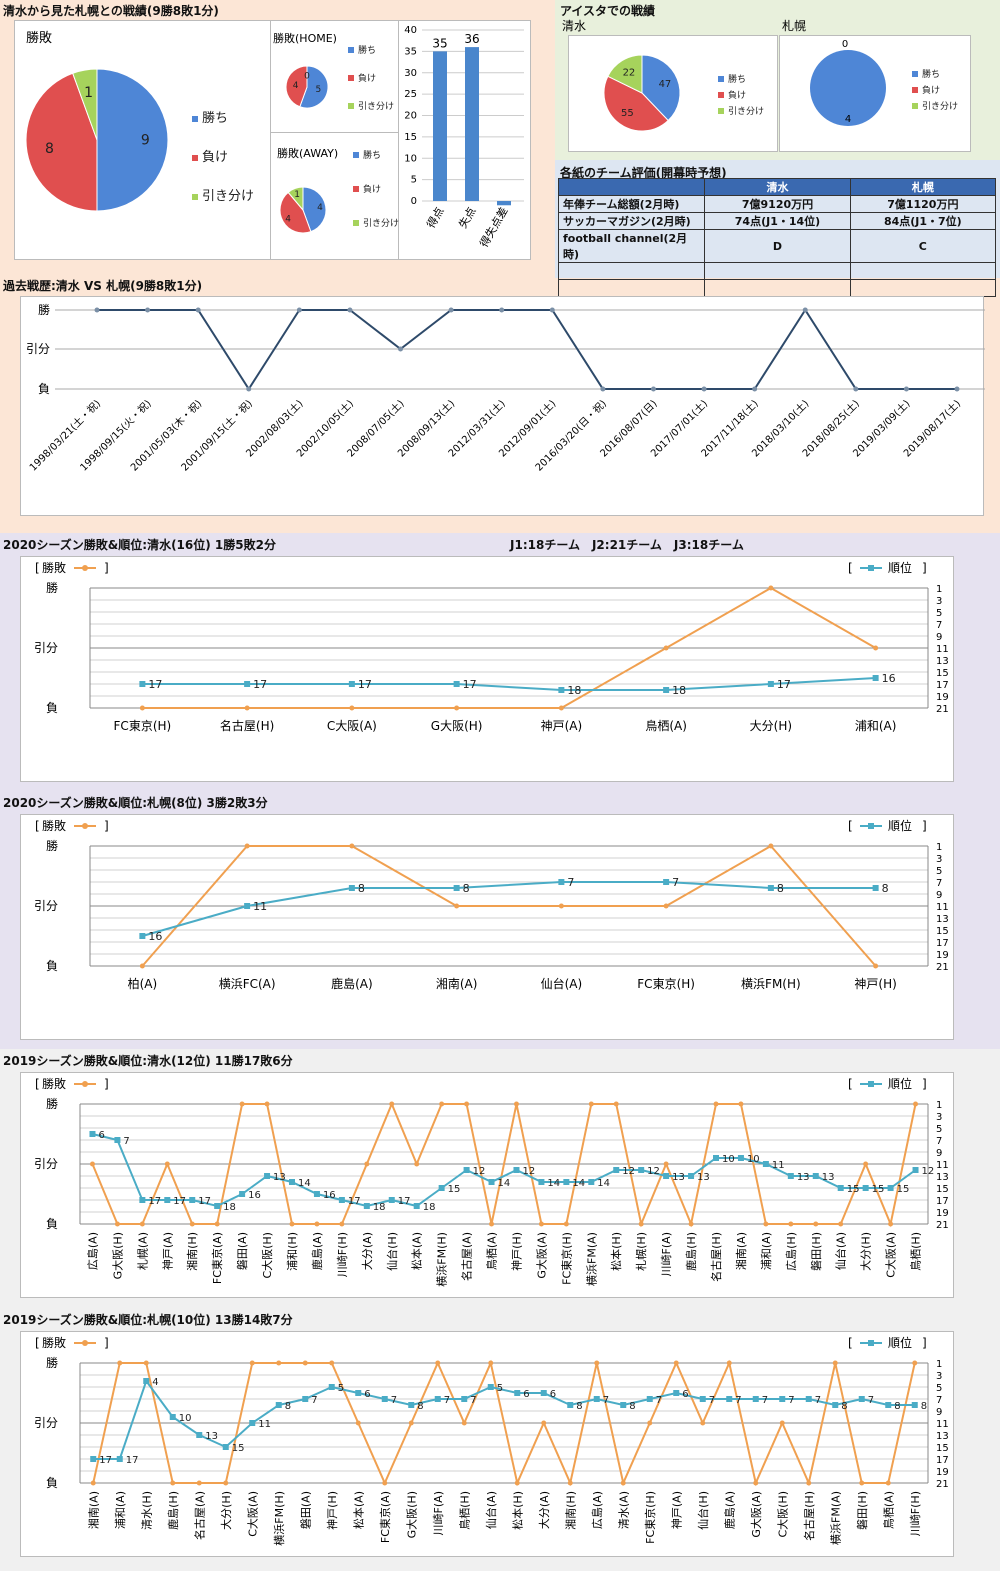  What do you see at coordinates (942, 1472) in the screenshot?
I see `chart3-rank-tick-9: 19` at bounding box center [942, 1472].